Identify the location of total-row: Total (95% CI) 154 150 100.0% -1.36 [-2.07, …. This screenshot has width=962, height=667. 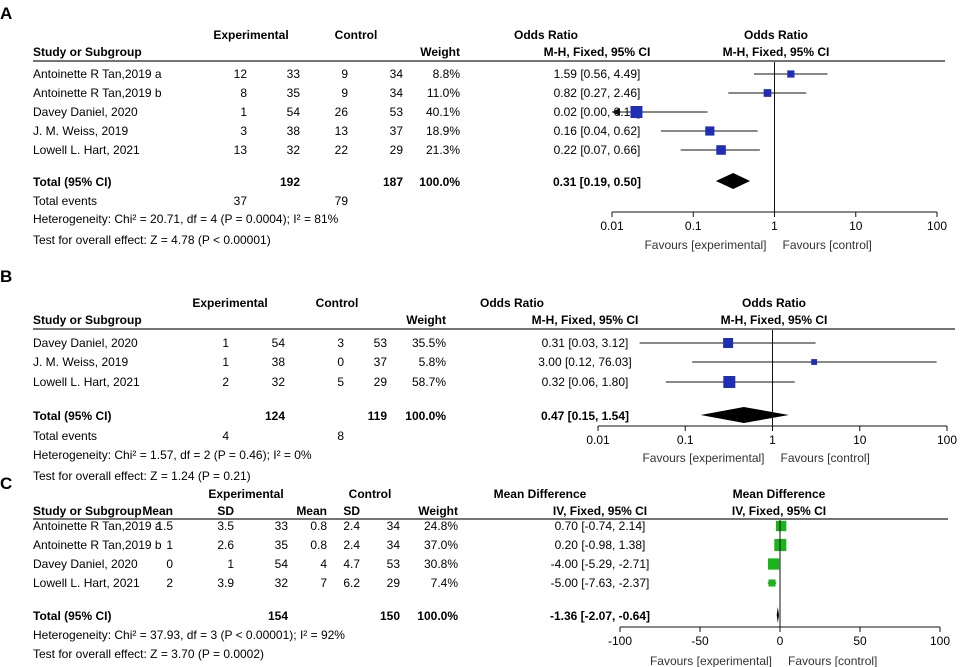
(341, 616).